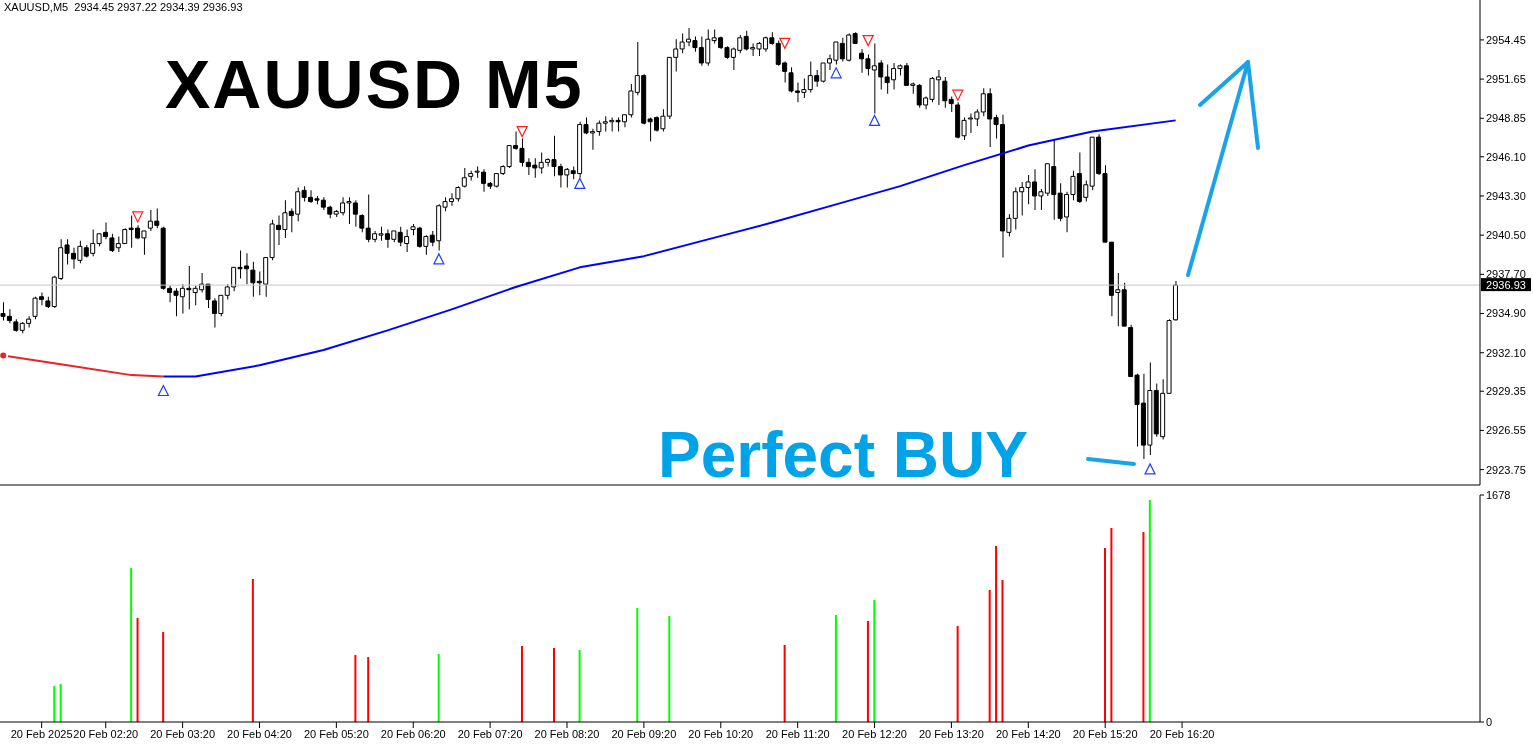 The width and height of the screenshot is (1533, 748). Describe the element at coordinates (1028, 733) in the screenshot. I see `x-tick-label: 20 Feb 14:20` at that location.